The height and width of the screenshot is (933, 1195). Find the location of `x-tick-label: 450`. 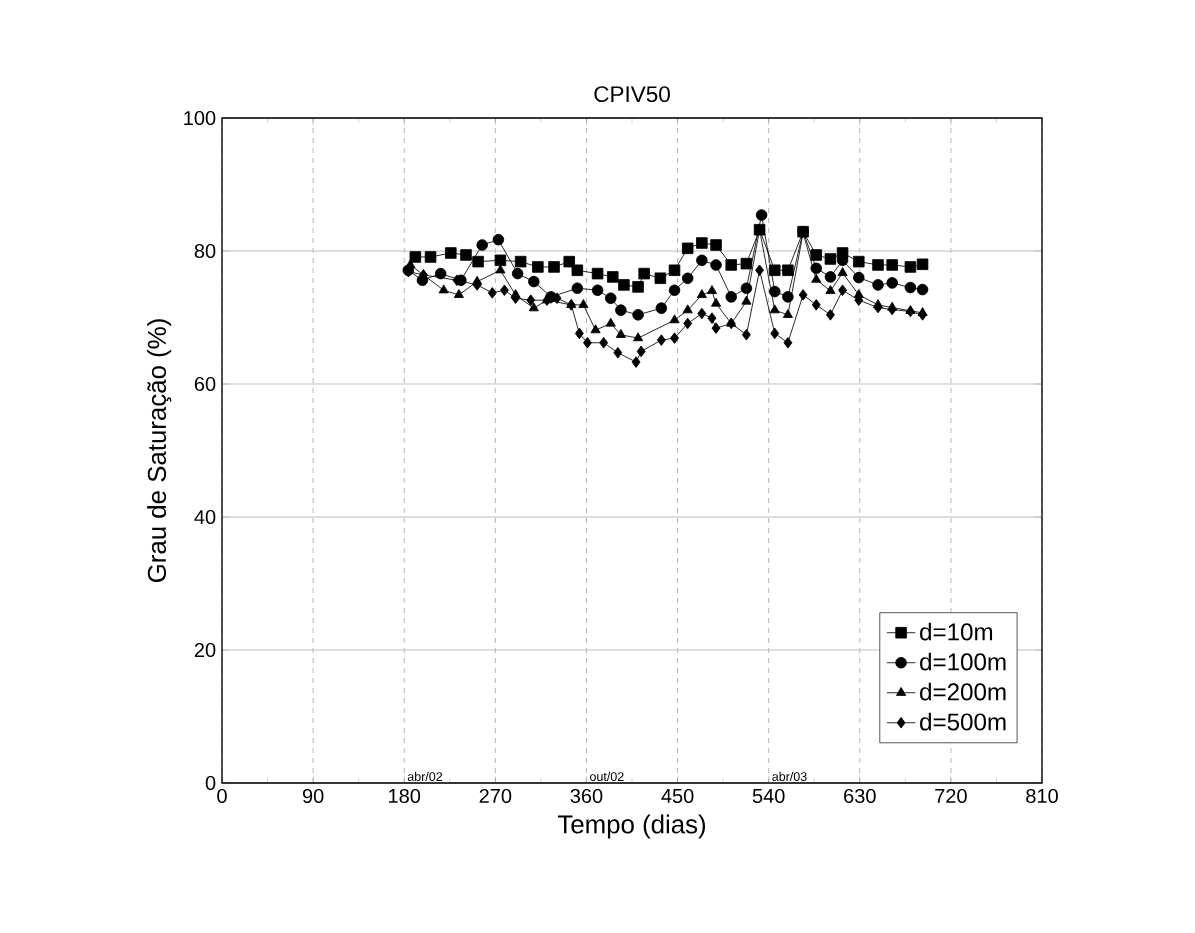

x-tick-label: 450 is located at coordinates (677, 796).